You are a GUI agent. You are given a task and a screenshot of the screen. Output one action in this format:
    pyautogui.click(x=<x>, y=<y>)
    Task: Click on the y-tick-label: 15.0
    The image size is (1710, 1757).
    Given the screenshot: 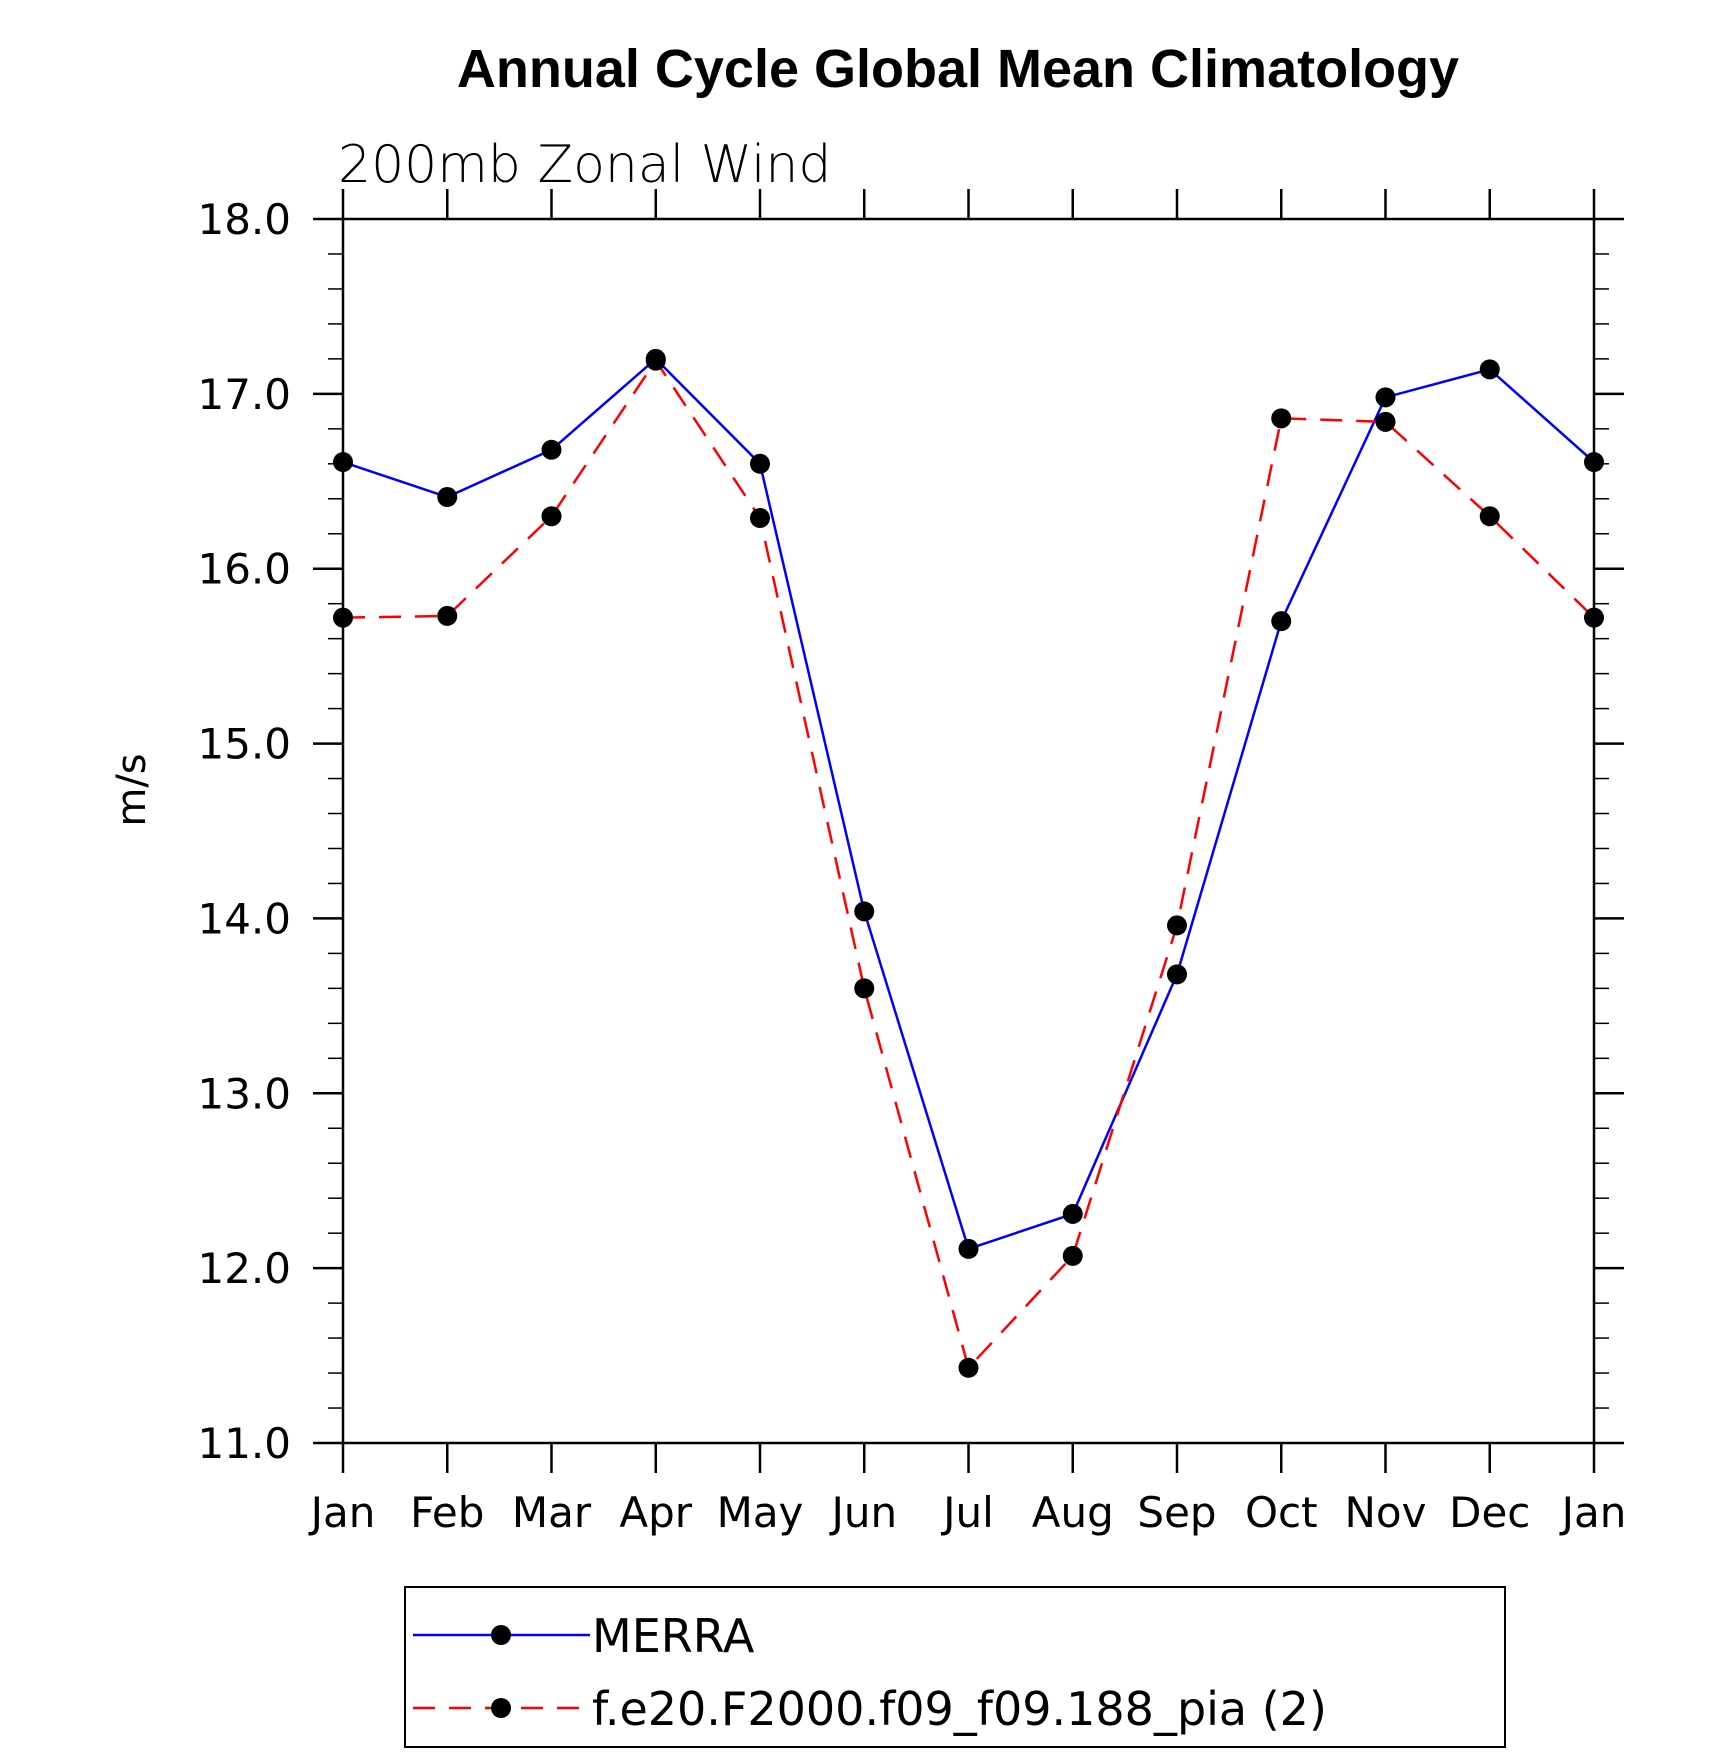 What is the action you would take?
    pyautogui.click(x=244, y=744)
    